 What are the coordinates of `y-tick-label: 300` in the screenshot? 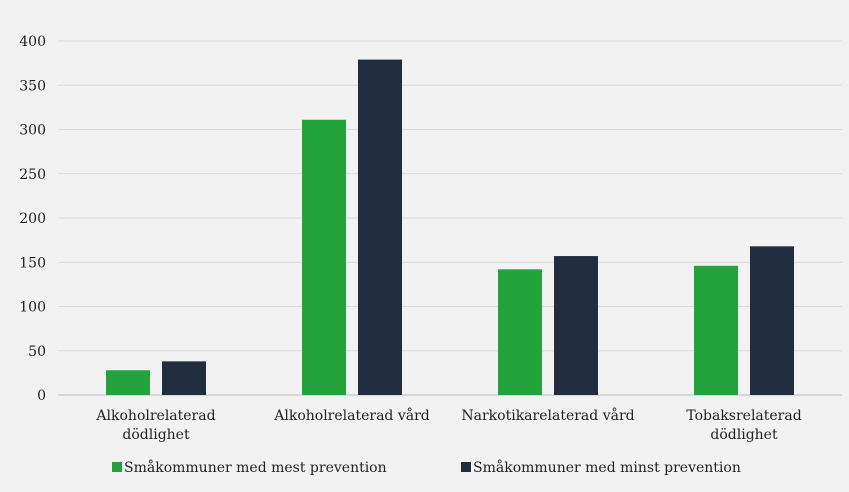 It's located at (32, 131).